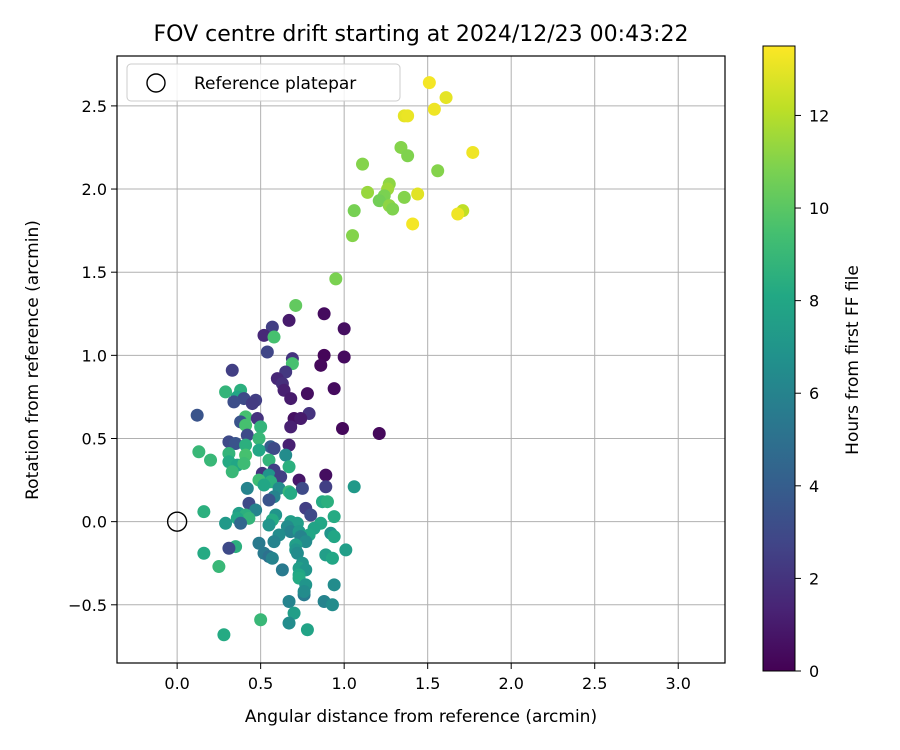 Image resolution: width=900 pixels, height=750 pixels. Describe the element at coordinates (819, 115) in the screenshot. I see `colorbar-tick-label: 12` at that location.